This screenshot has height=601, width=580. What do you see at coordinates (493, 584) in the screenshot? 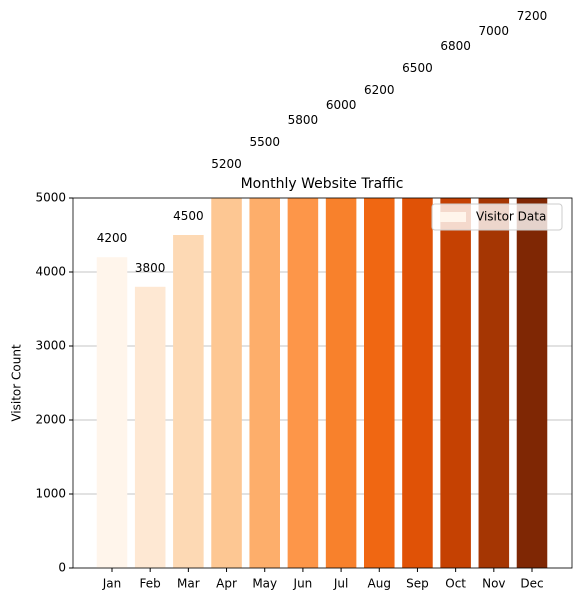
I see `x-tick-label: Nov` at bounding box center [493, 584].